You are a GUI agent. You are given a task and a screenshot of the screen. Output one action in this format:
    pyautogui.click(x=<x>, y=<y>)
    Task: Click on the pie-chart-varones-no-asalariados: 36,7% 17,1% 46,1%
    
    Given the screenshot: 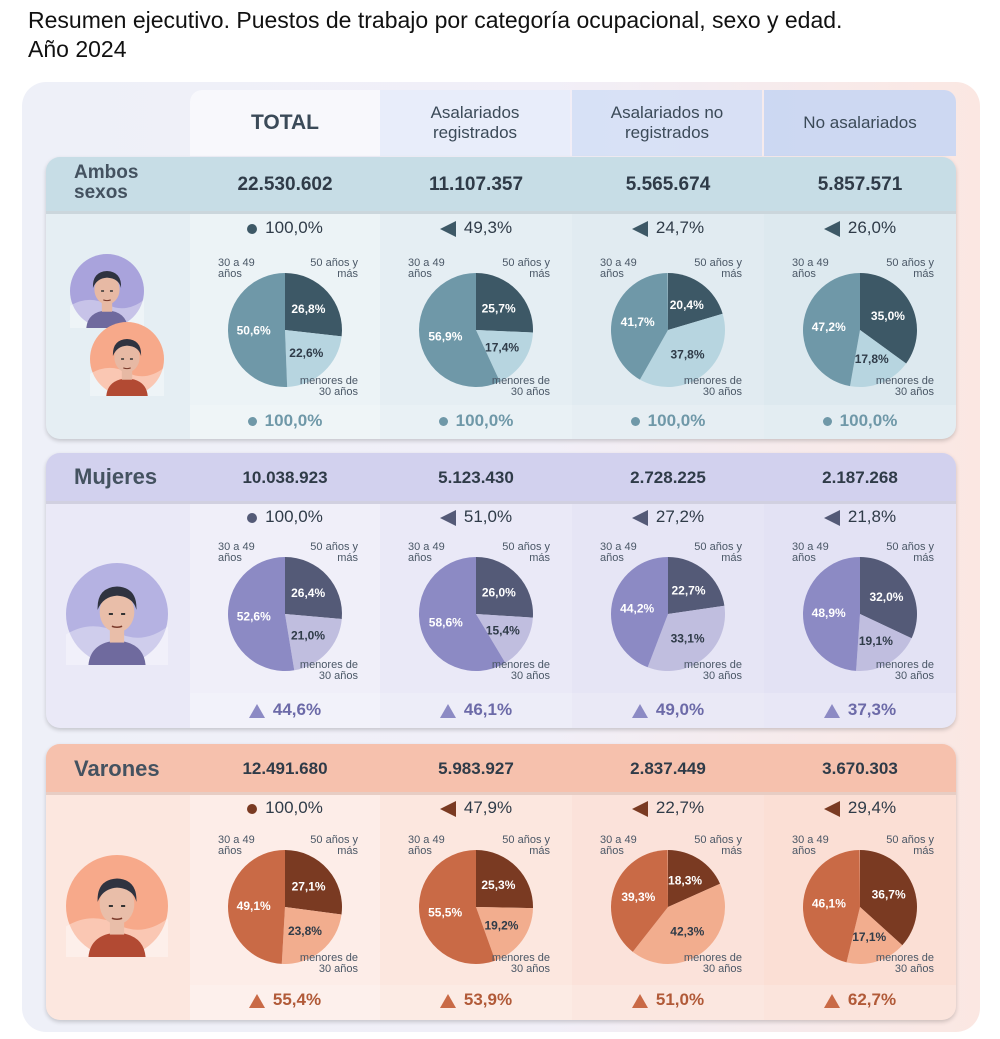 What is the action you would take?
    pyautogui.click(x=860, y=907)
    